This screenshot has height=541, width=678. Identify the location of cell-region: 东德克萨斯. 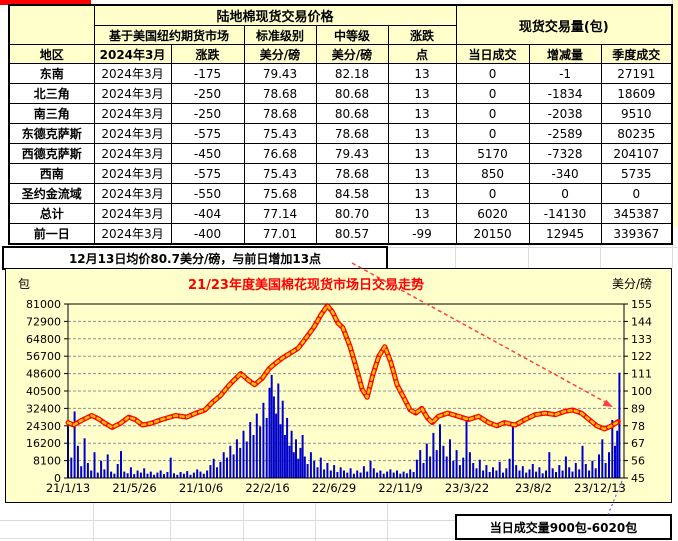
(51, 133).